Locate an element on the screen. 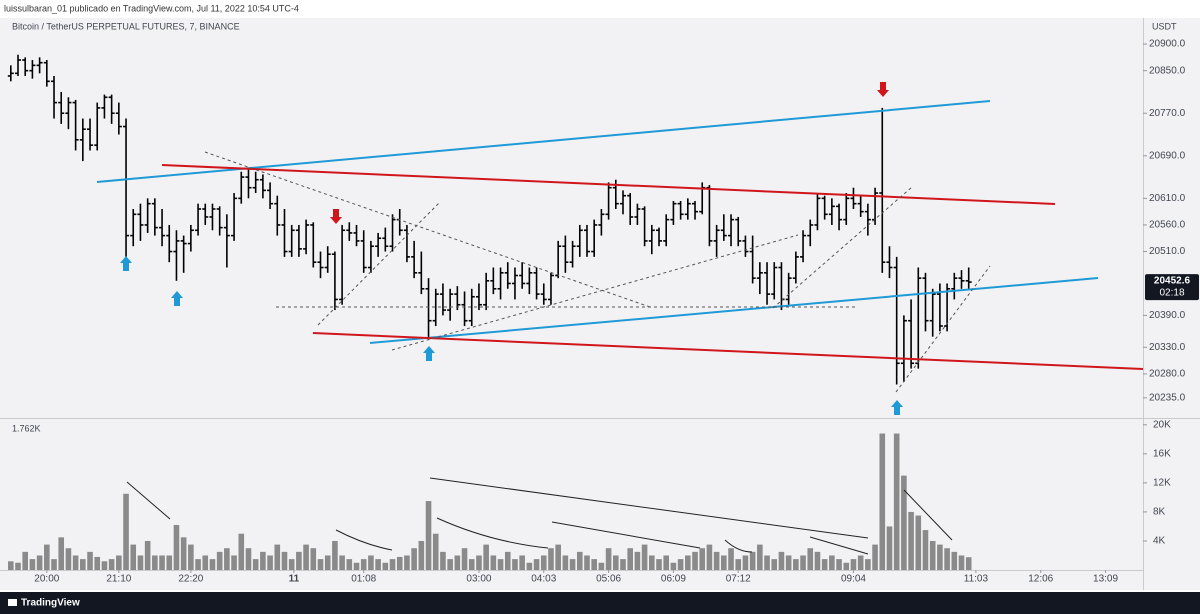 Image resolution: width=1200 pixels, height=614 pixels. price-tag is located at coordinates (1172, 287).